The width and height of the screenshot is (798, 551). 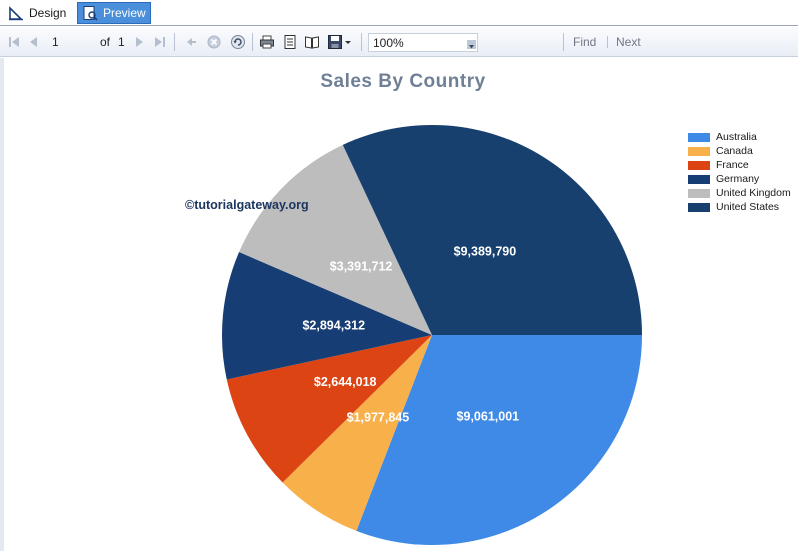 I want to click on legend-item-united-states: United States, so click(x=743, y=207).